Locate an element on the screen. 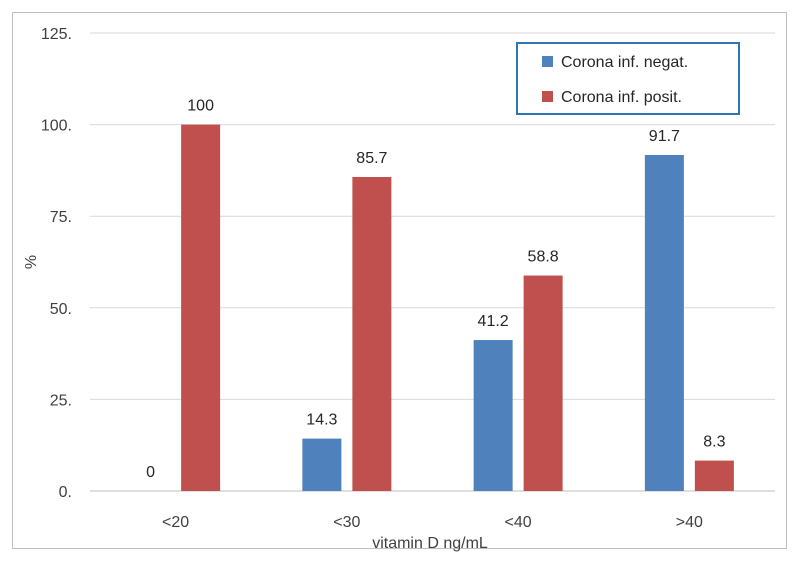  y-tick-label: 50. is located at coordinates (61, 309).